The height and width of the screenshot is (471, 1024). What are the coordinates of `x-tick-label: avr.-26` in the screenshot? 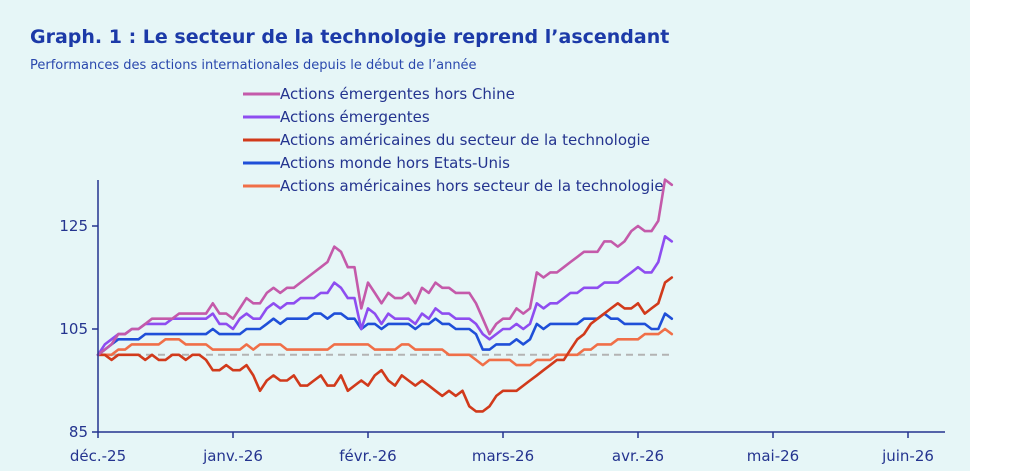 It's located at (638, 456).